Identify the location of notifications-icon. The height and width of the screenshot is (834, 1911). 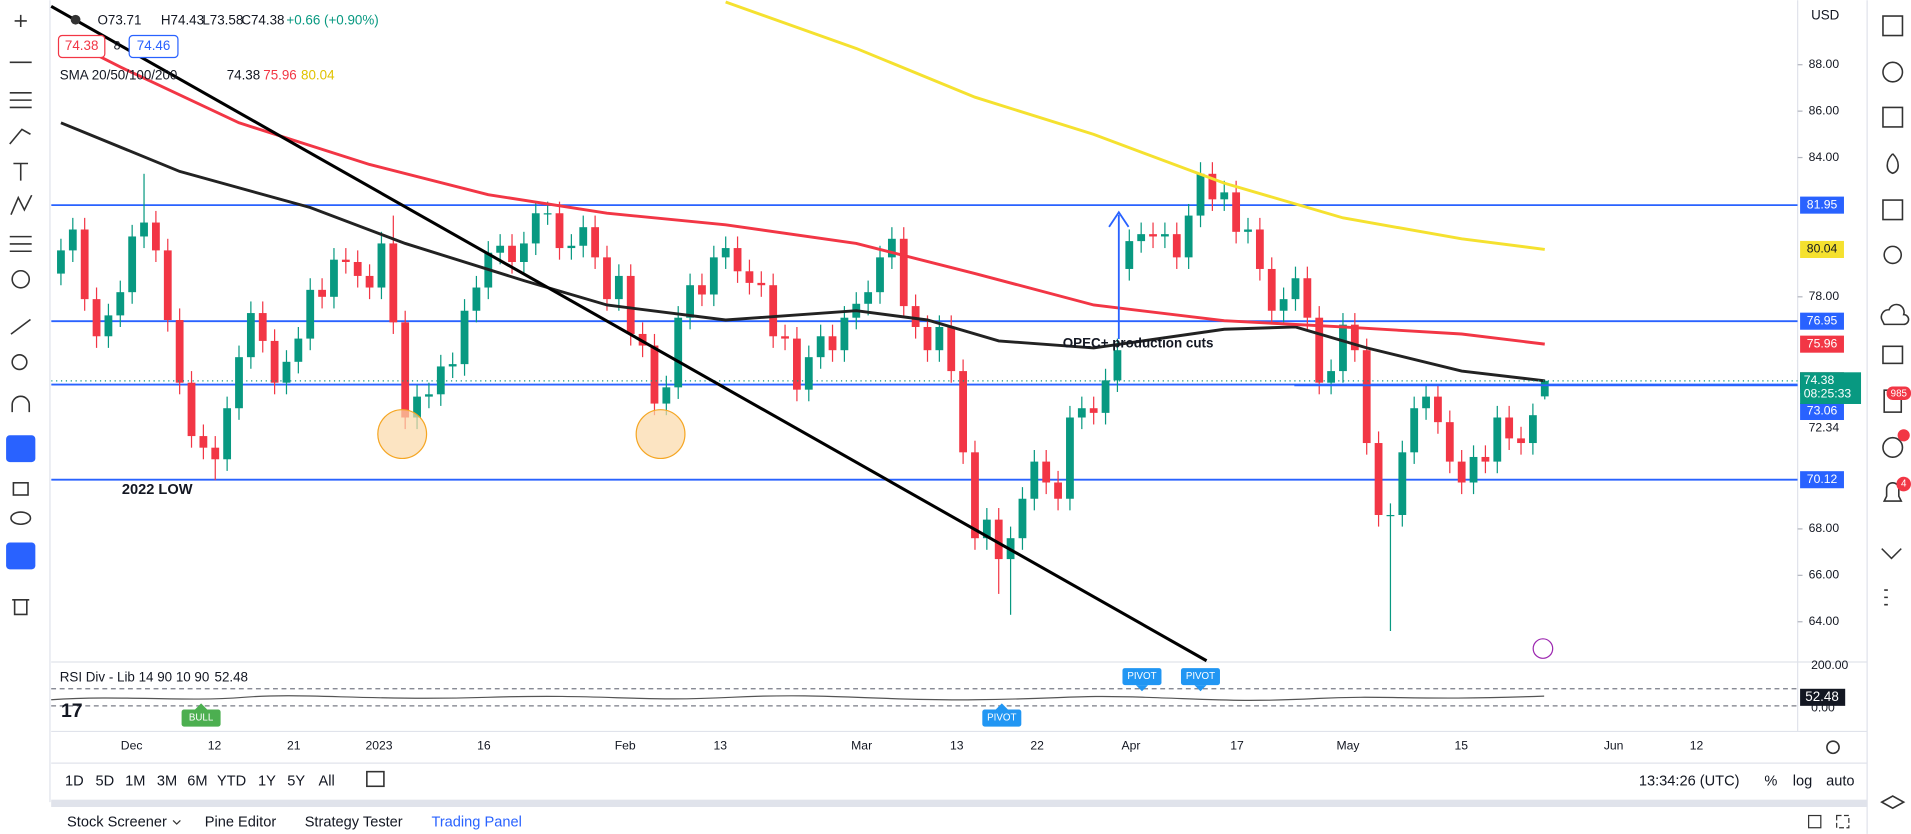
(1892, 492).